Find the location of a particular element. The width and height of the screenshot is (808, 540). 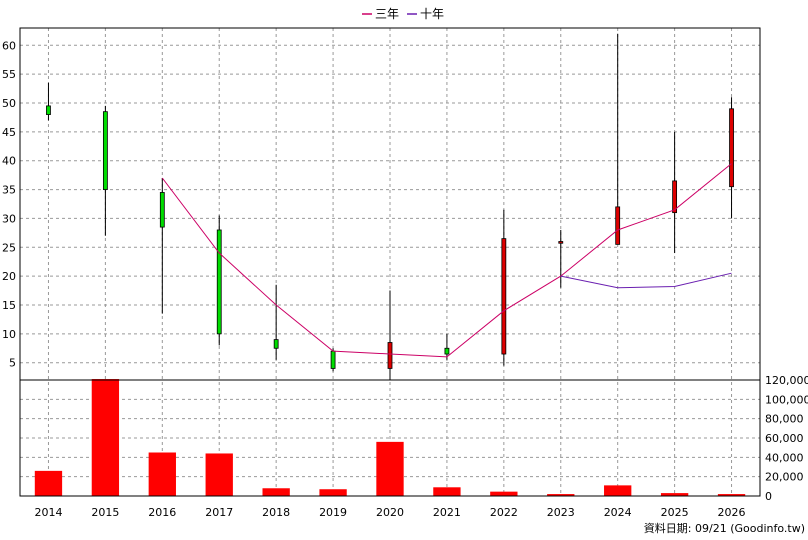

year-tick-label: 2016 is located at coordinates (162, 512).